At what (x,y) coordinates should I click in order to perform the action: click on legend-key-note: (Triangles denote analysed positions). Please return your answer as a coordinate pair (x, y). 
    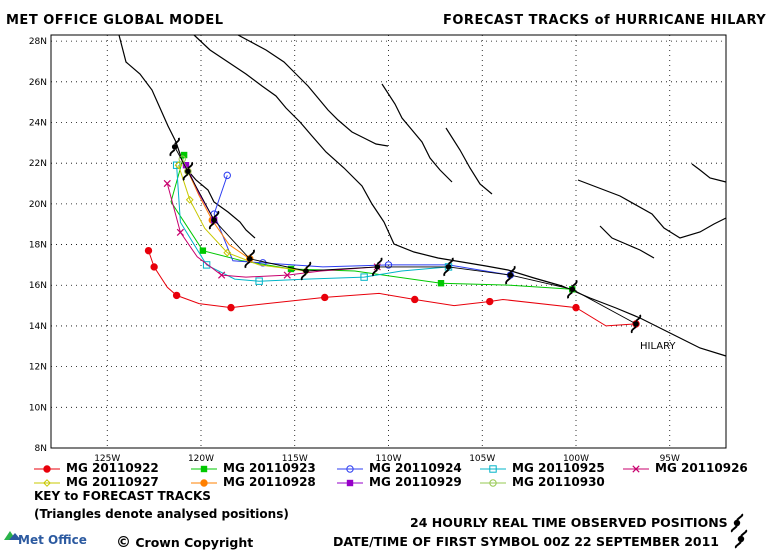
    Looking at the image, I should click on (161, 514).